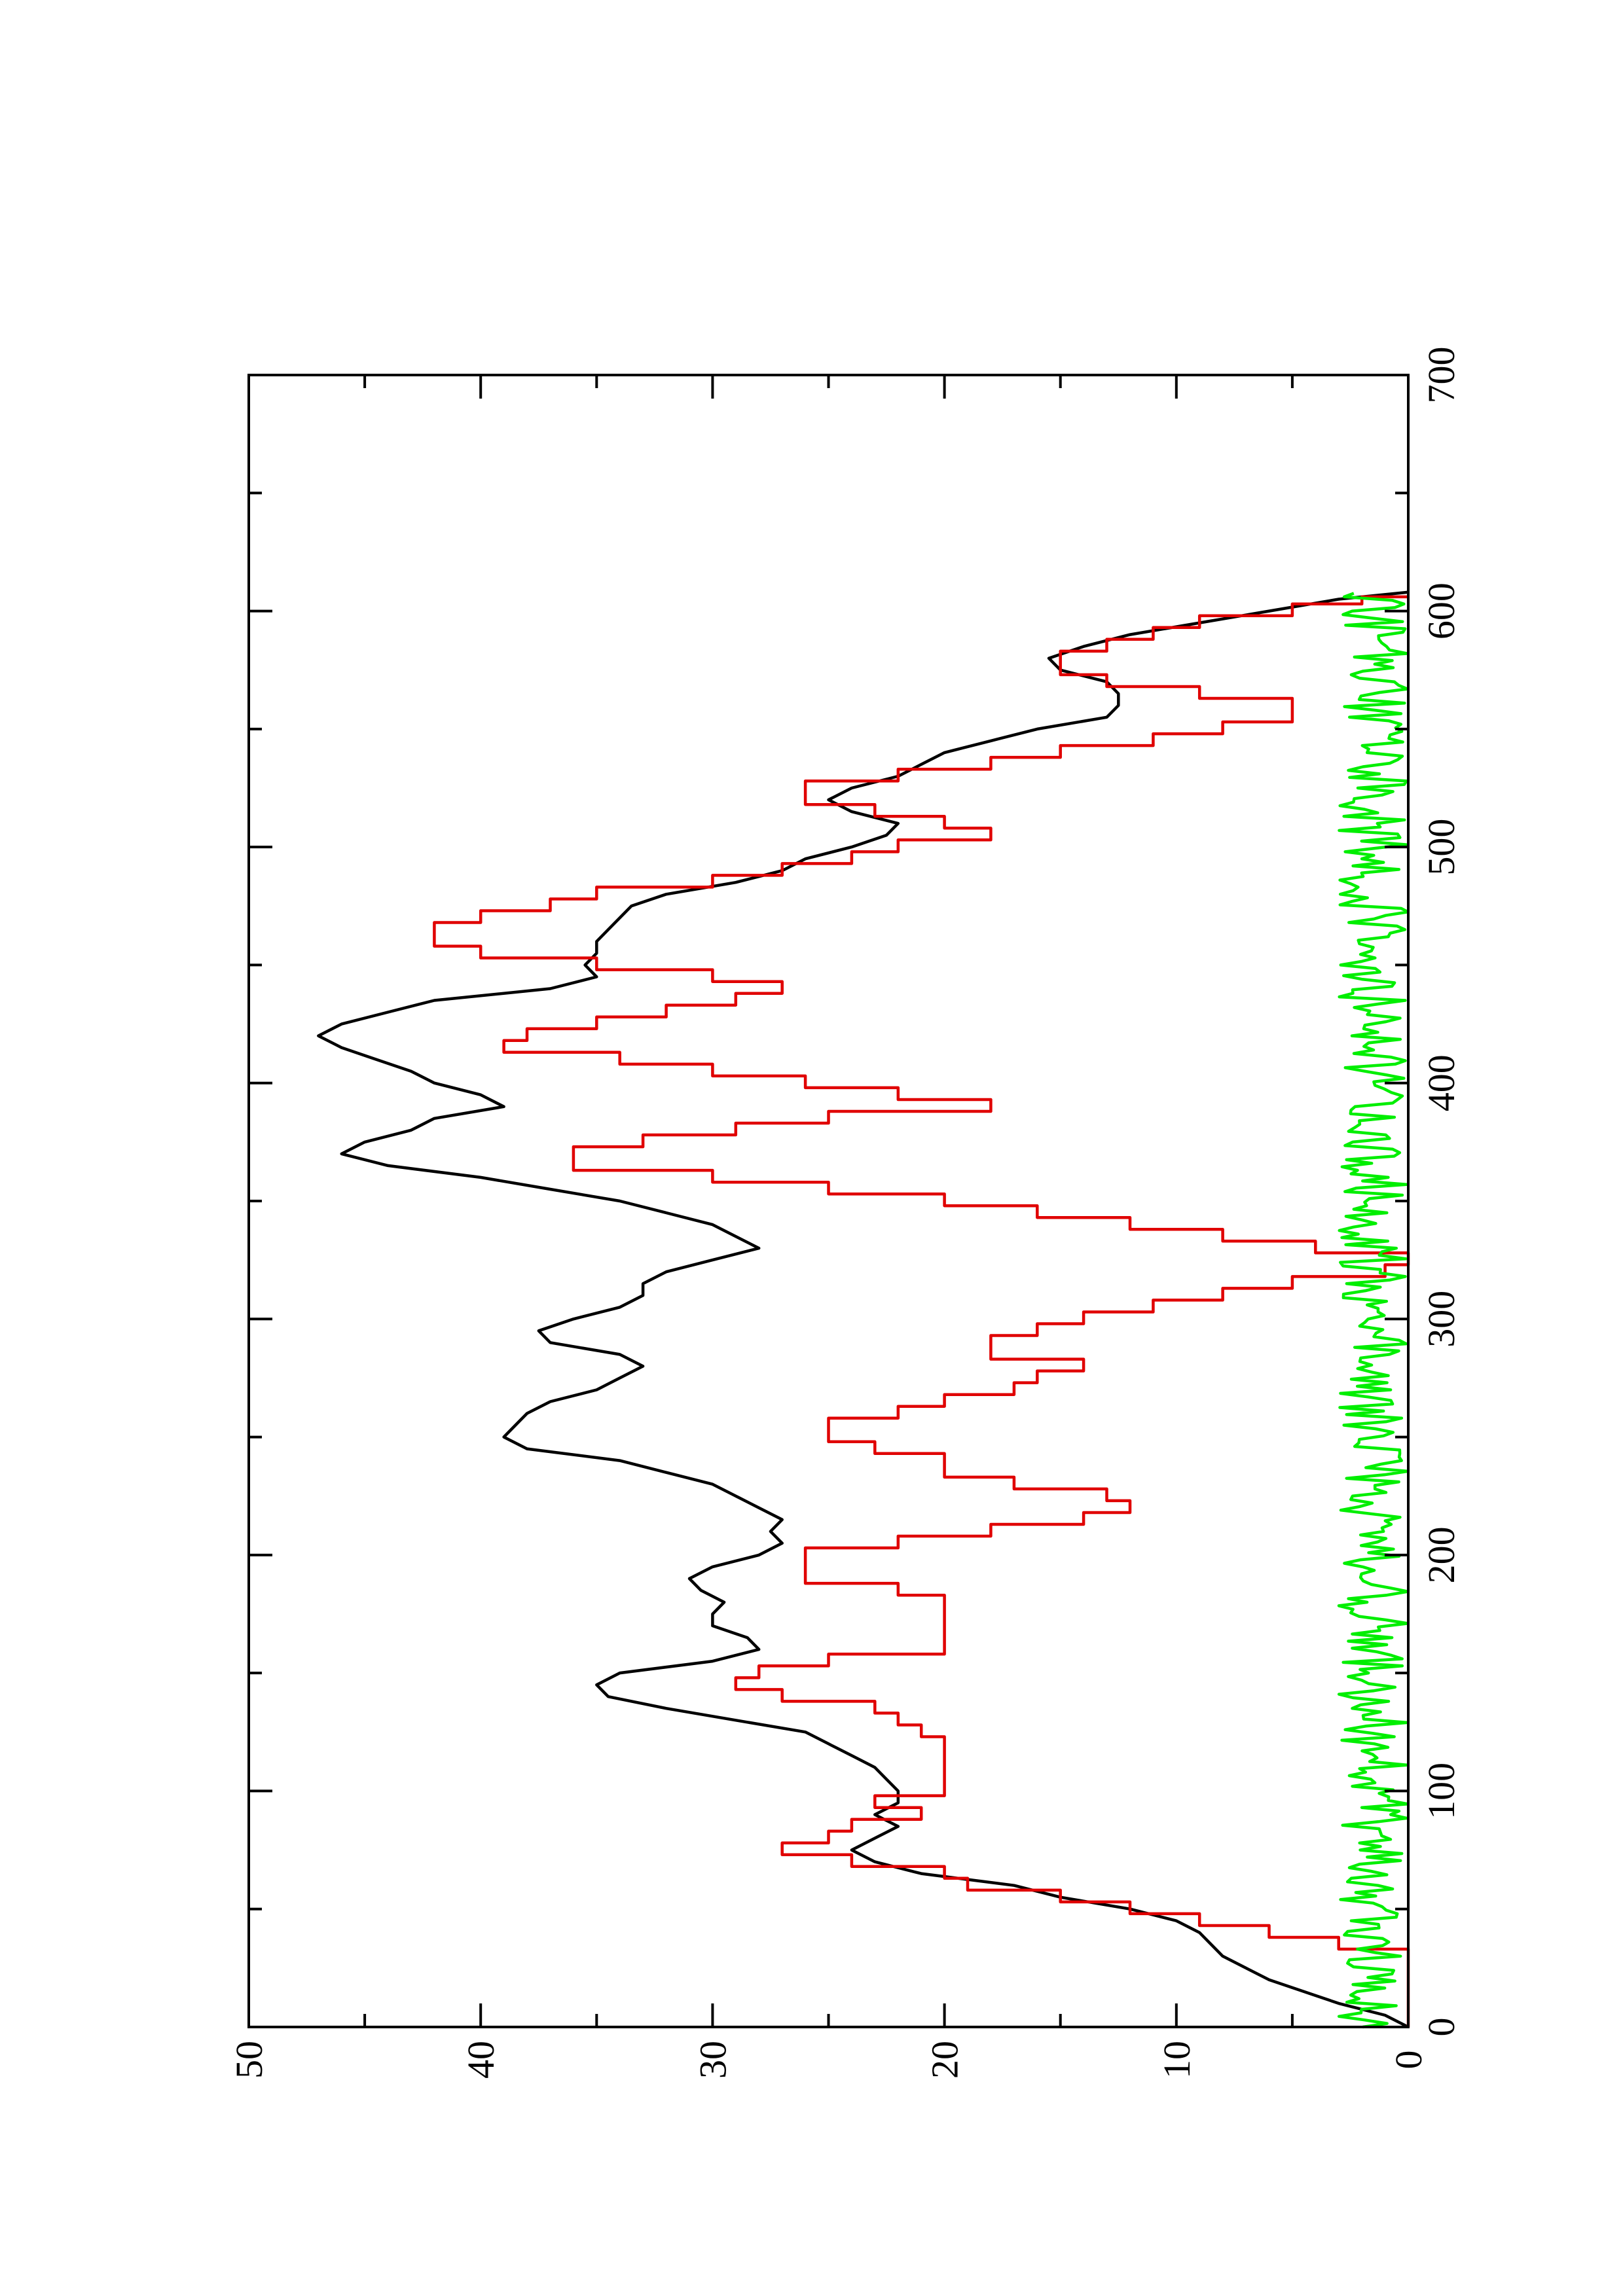  What do you see at coordinates (1441, 376) in the screenshot?
I see `x-tick-label: 700` at bounding box center [1441, 376].